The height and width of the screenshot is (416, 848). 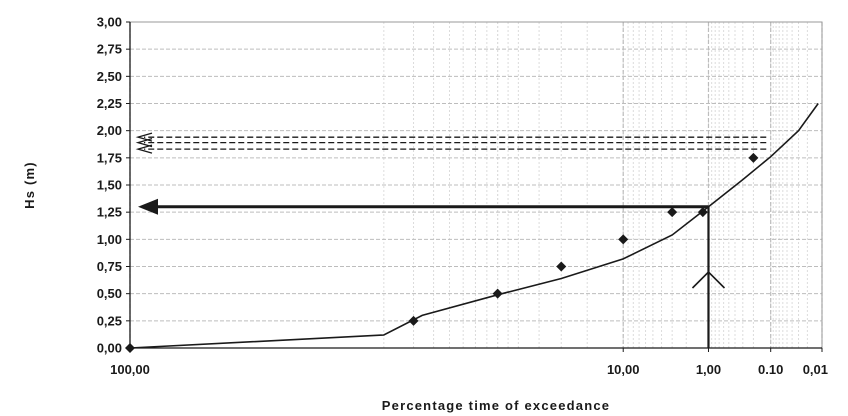 What do you see at coordinates (109, 212) in the screenshot?
I see `y-tick-label: 1,25` at bounding box center [109, 212].